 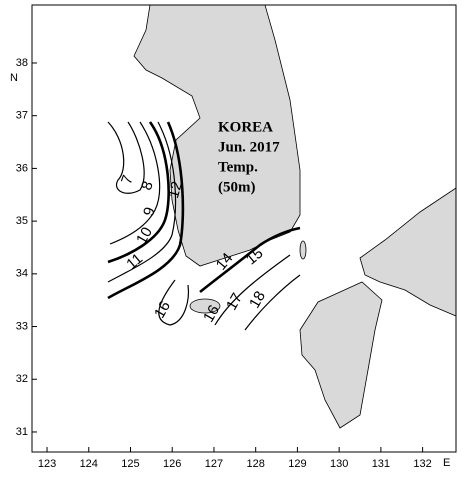 What do you see at coordinates (446, 463) in the screenshot?
I see `x-axis-label: E` at bounding box center [446, 463].